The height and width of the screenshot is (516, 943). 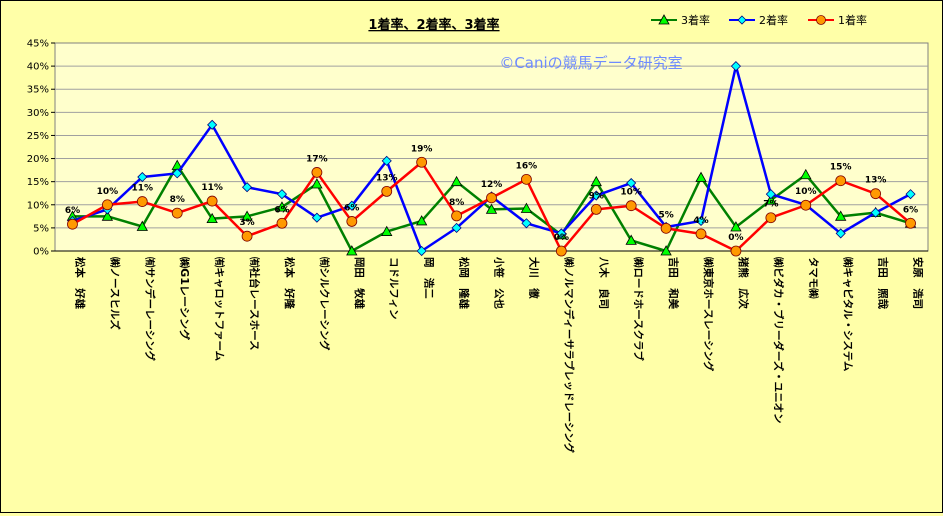 What do you see at coordinates (841, 168) in the screenshot?
I see `data-label: 15%` at bounding box center [841, 168].